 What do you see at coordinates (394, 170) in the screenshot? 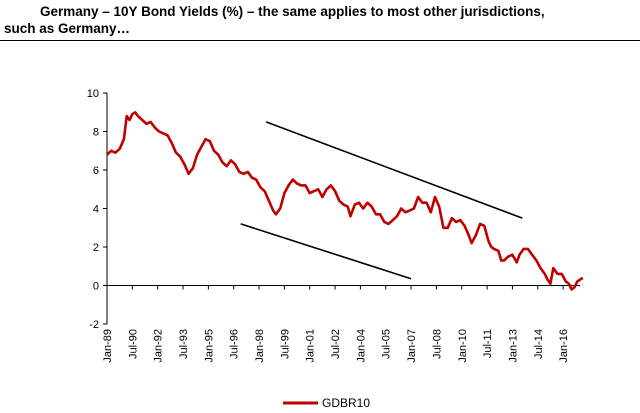
I see `upper-trend-line` at bounding box center [394, 170].